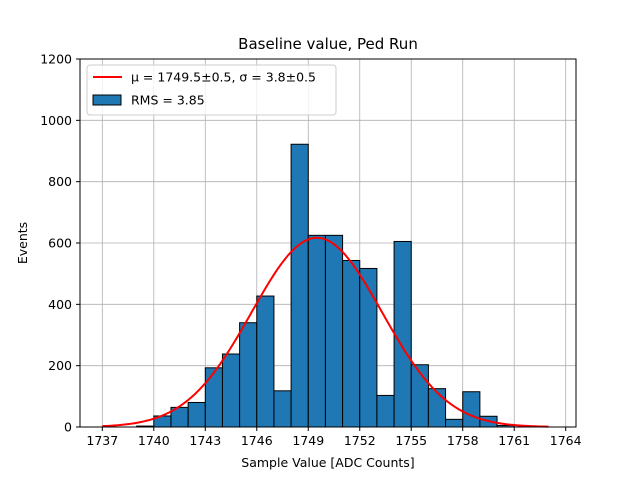 This screenshot has height=485, width=640. I want to click on x-tick-label: 1740, so click(154, 440).